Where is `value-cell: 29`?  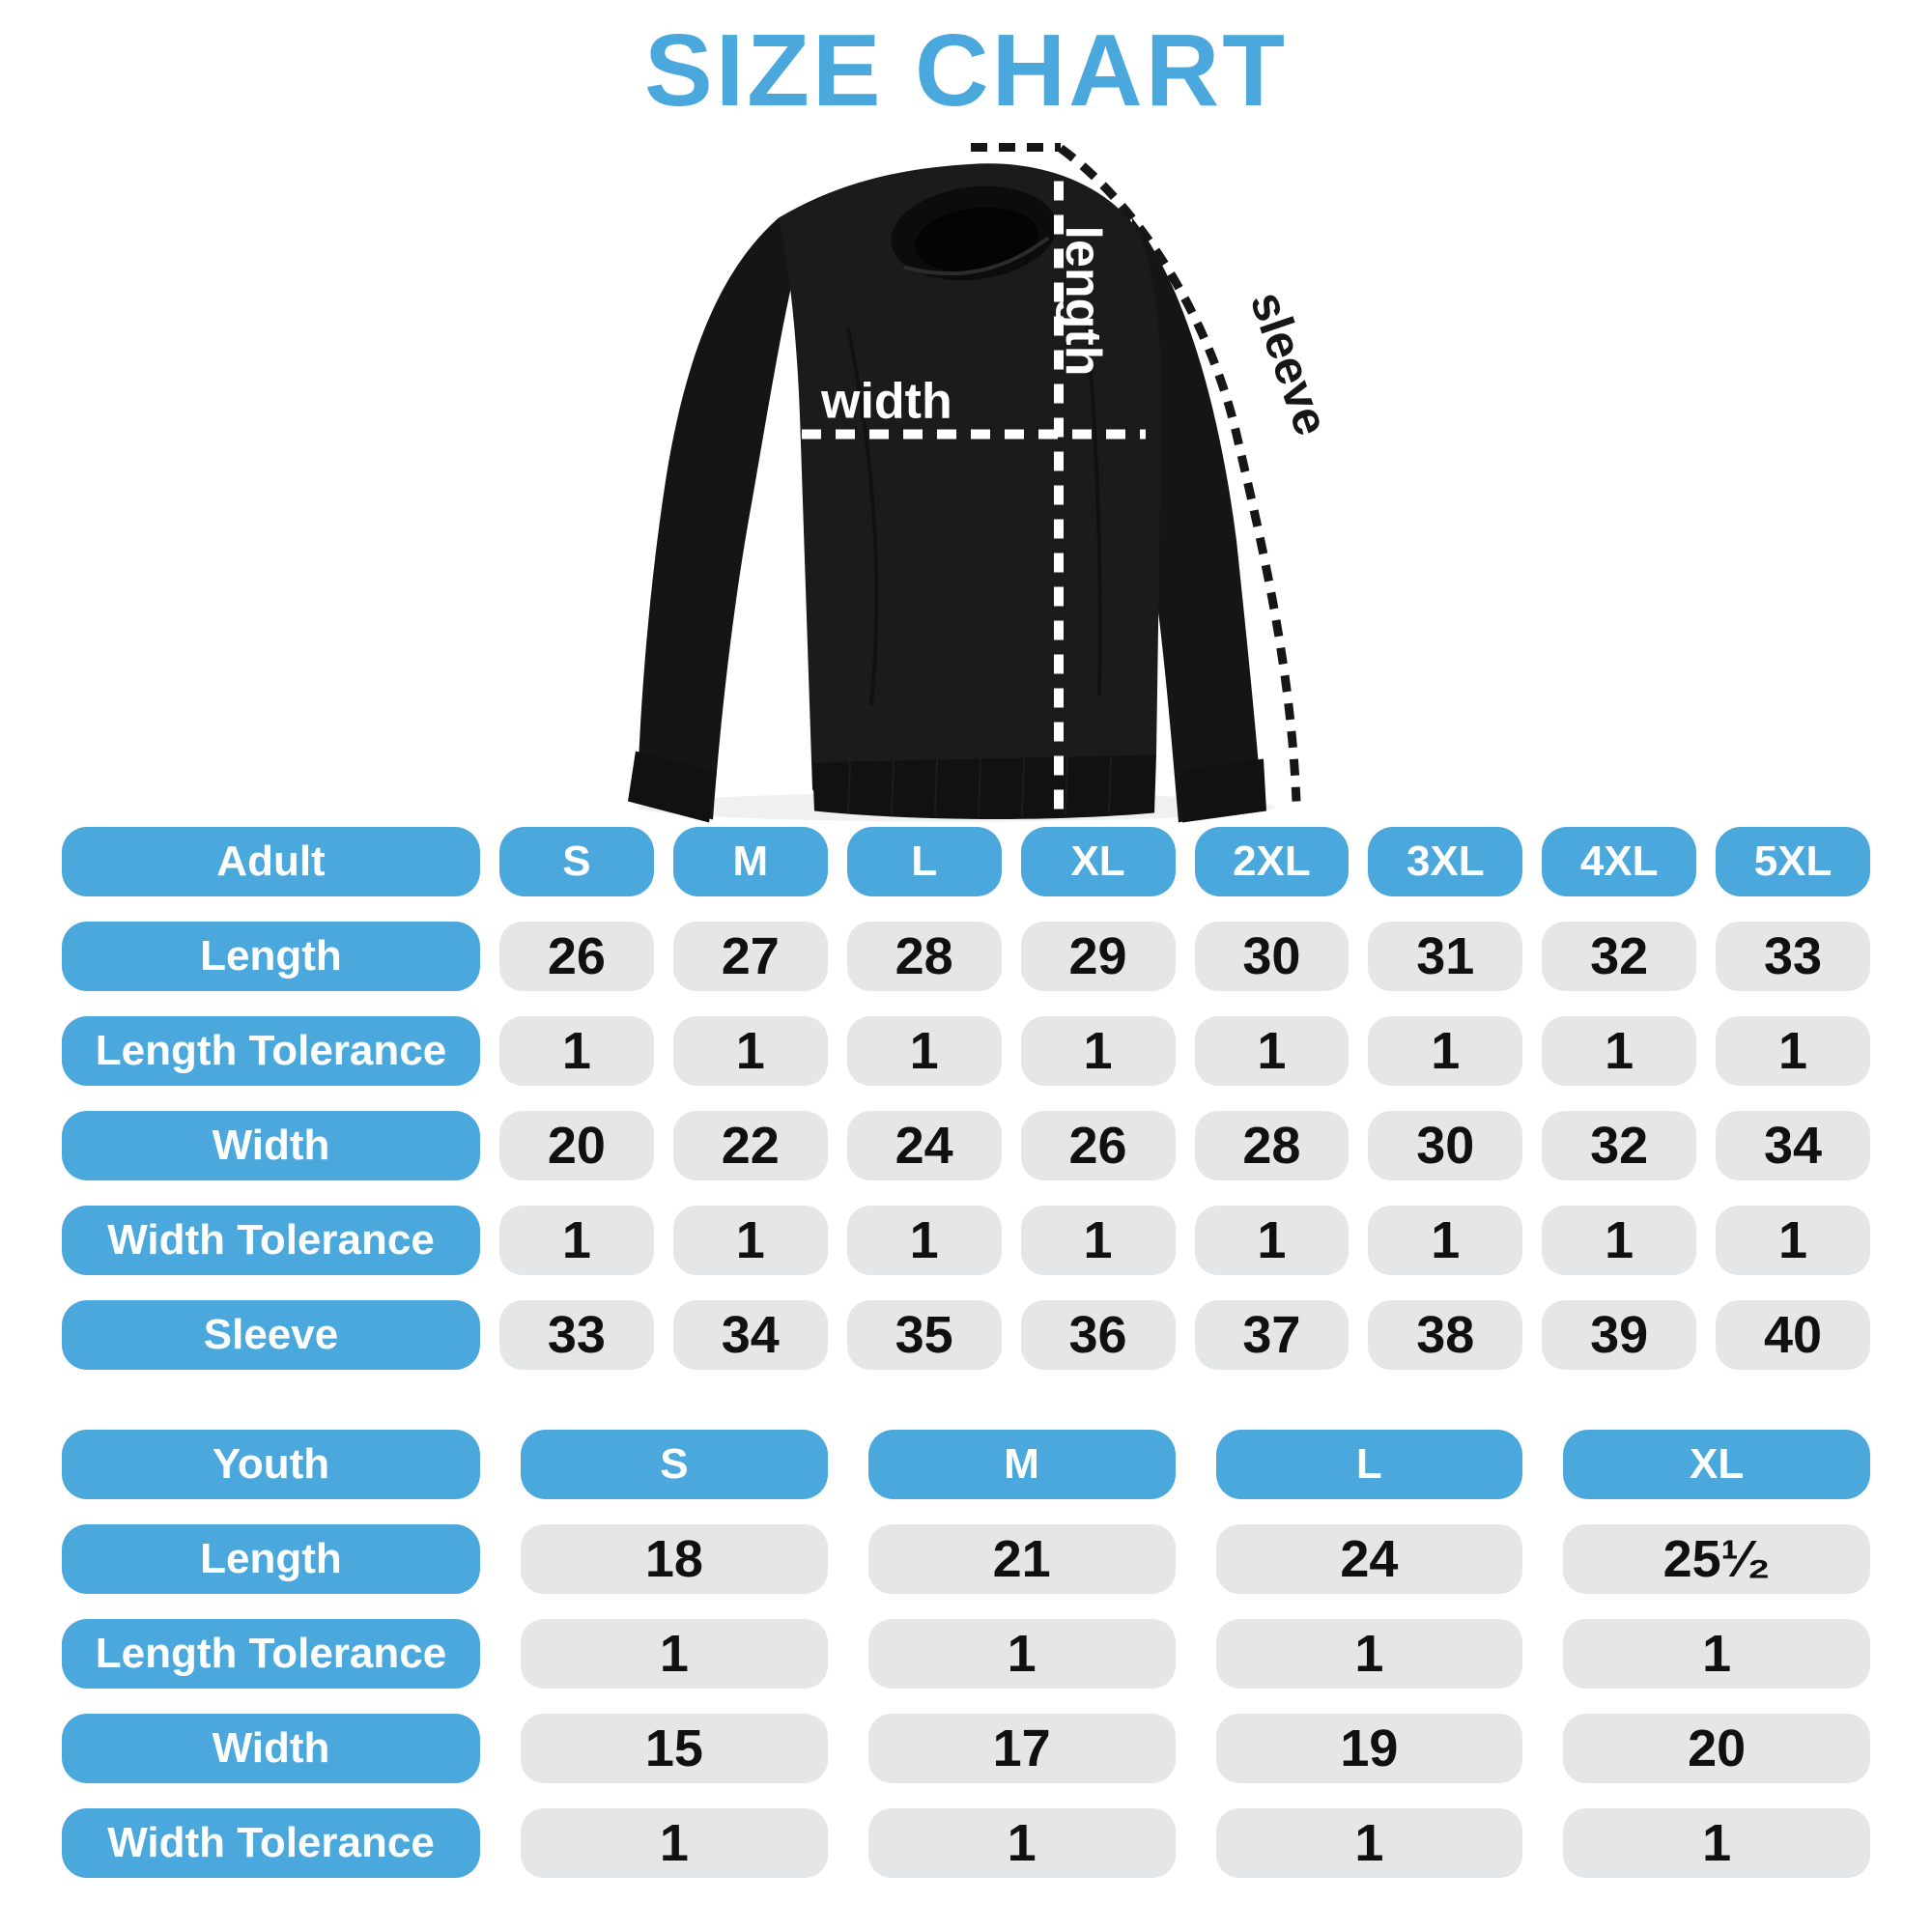 value-cell: 29 is located at coordinates (1098, 956).